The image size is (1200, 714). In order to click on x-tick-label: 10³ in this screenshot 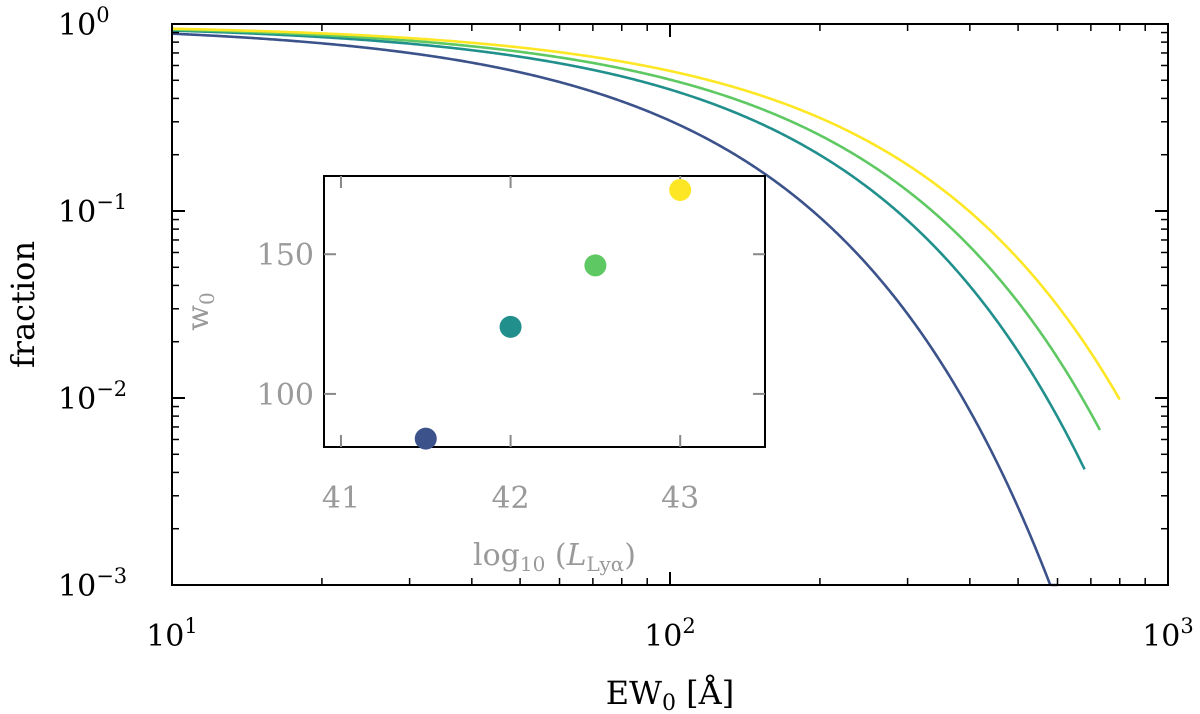, I will do `click(1168, 634)`.